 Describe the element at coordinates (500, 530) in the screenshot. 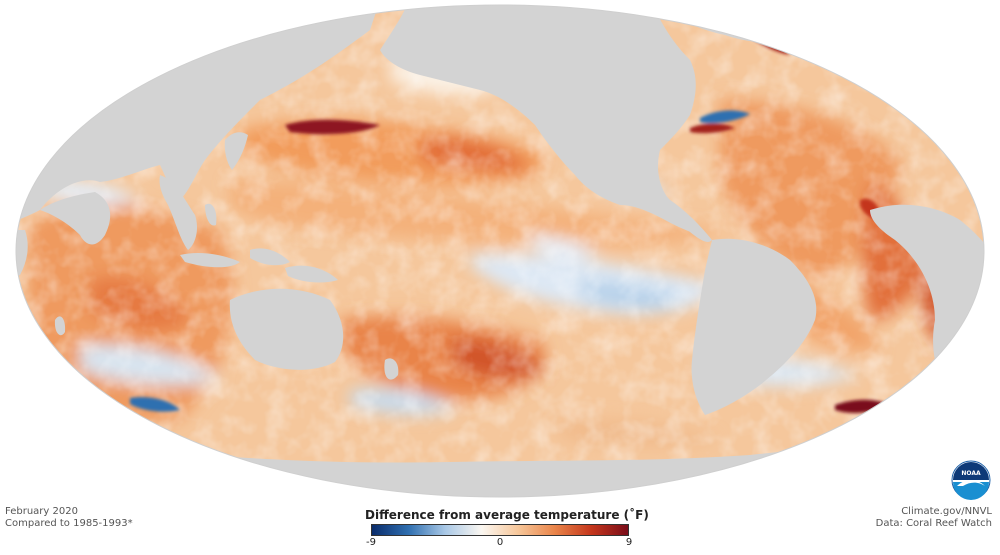

I see `legend-color-bar` at that location.